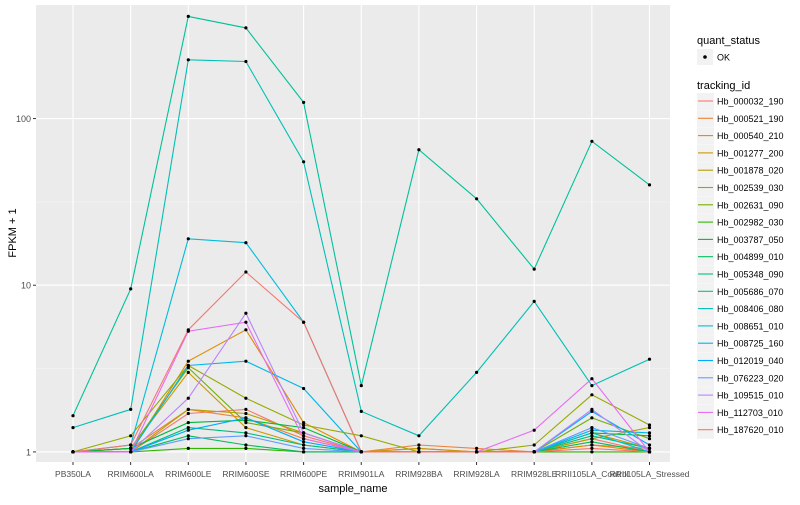  I want to click on legend-label: Hb_002631_090, so click(750, 205).